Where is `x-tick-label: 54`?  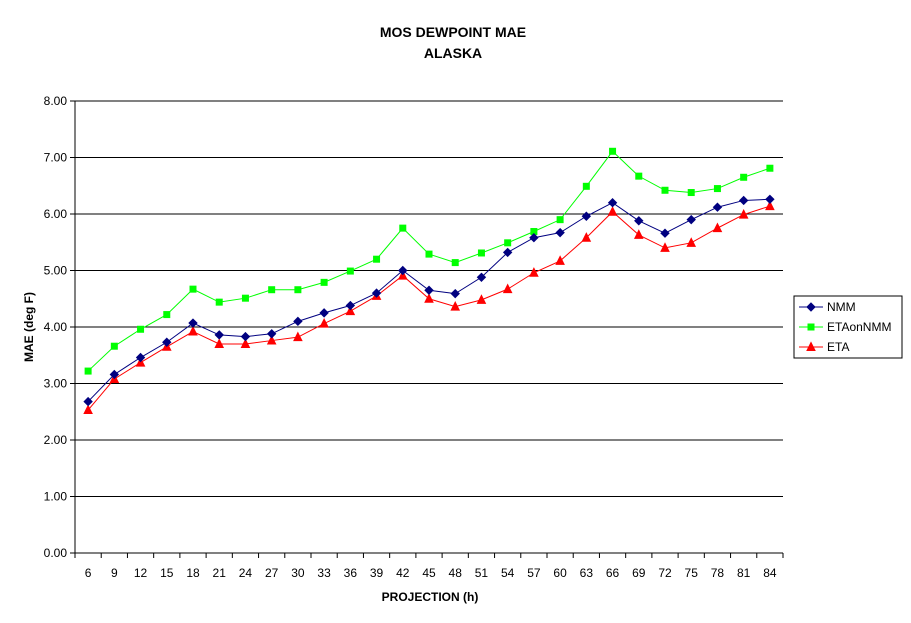
x-tick-label: 54 is located at coordinates (508, 573).